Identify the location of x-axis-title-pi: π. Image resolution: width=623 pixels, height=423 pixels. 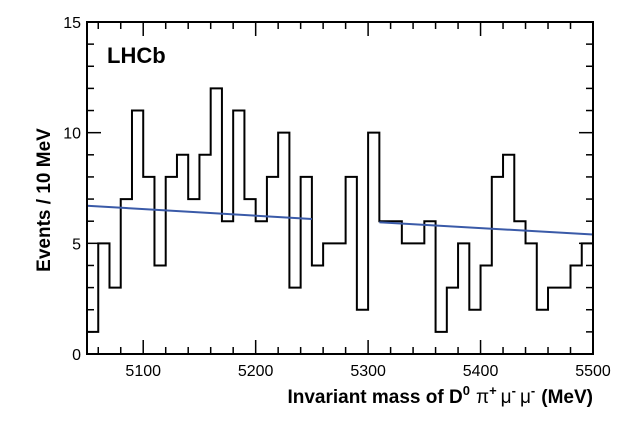
(482, 397).